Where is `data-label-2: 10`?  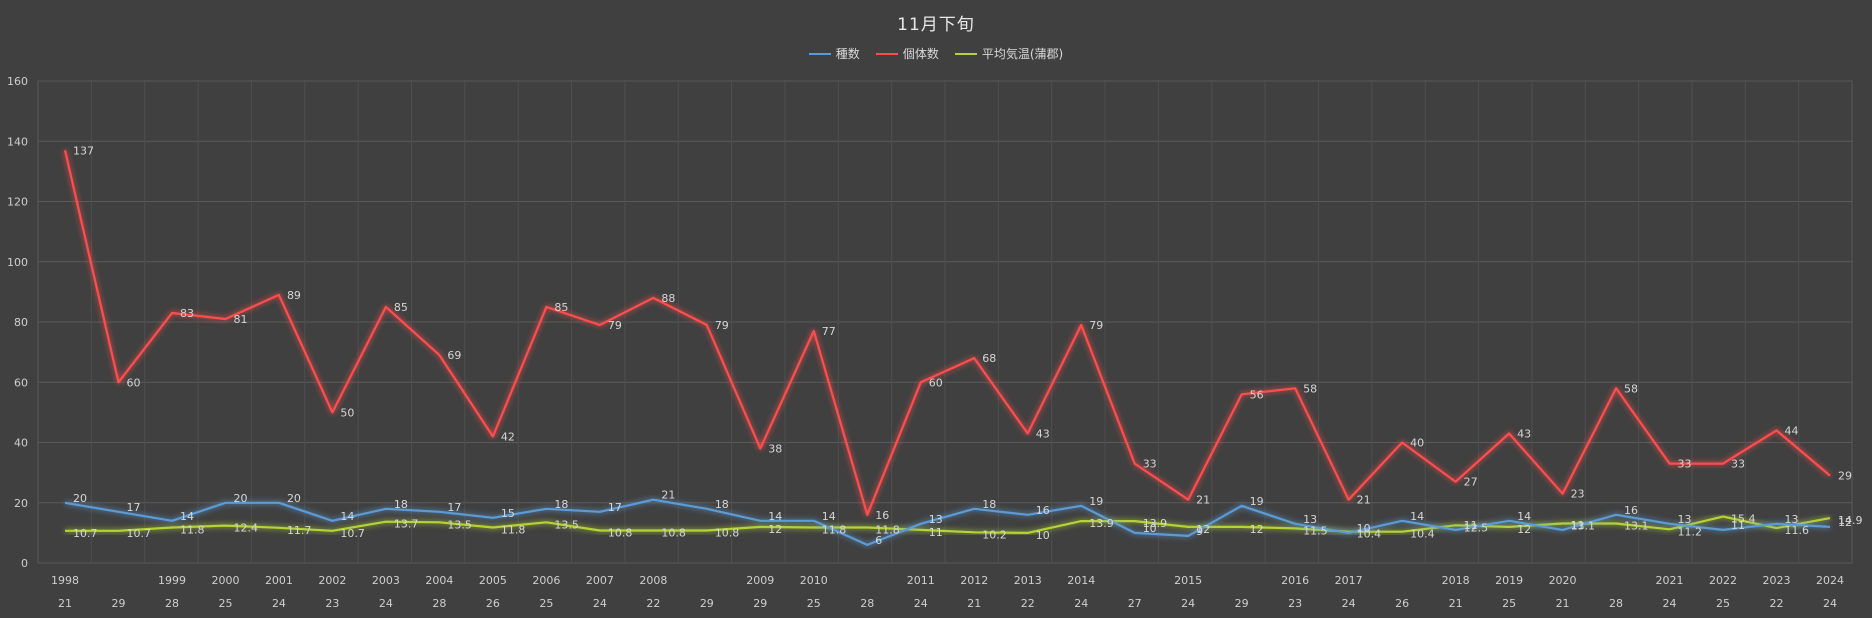
data-label-2: 10 is located at coordinates (1043, 535).